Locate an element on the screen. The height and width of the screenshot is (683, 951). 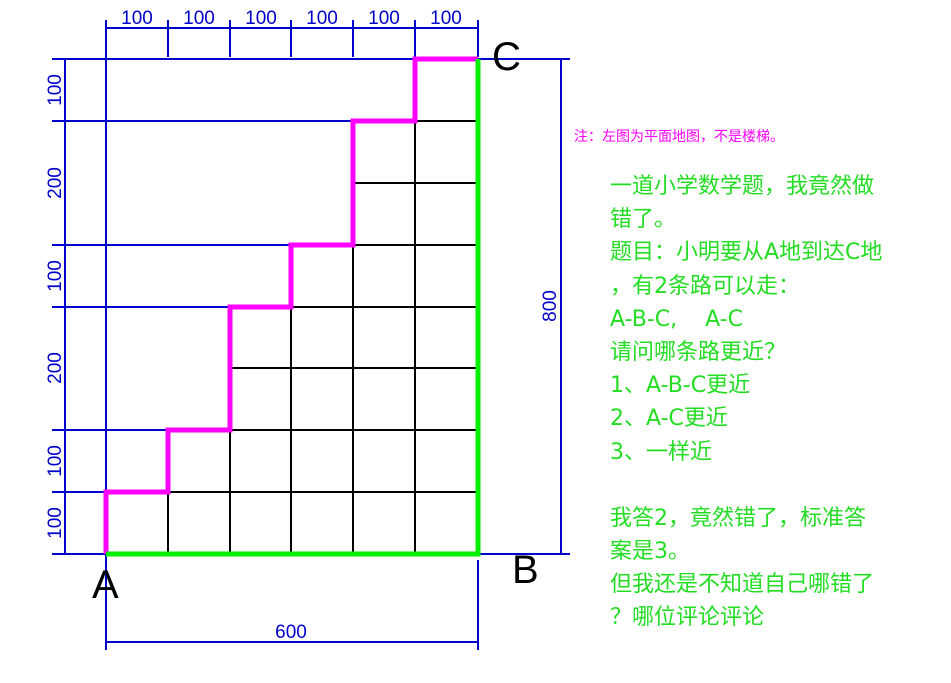
text-line: 我答2，竟然错了，标准答 is located at coordinates (738, 518).